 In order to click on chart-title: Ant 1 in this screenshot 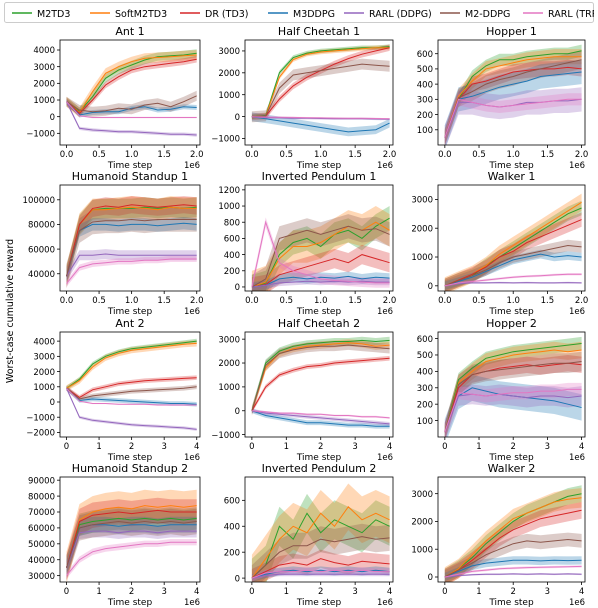, I will do `click(129, 31)`.